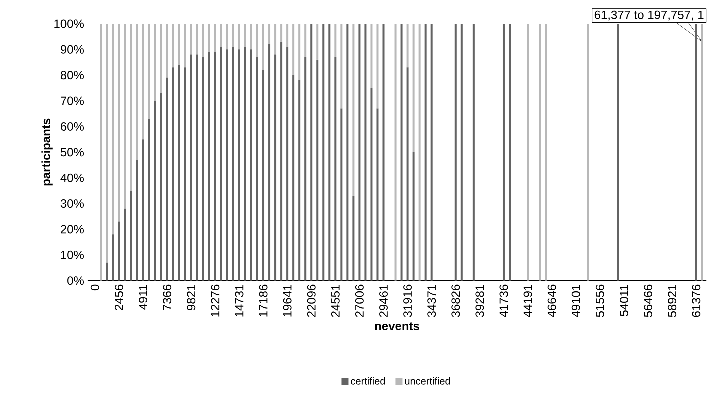 This screenshot has height=400, width=707. Describe the element at coordinates (552, 301) in the screenshot. I see `x-tick-label: 46646` at that location.